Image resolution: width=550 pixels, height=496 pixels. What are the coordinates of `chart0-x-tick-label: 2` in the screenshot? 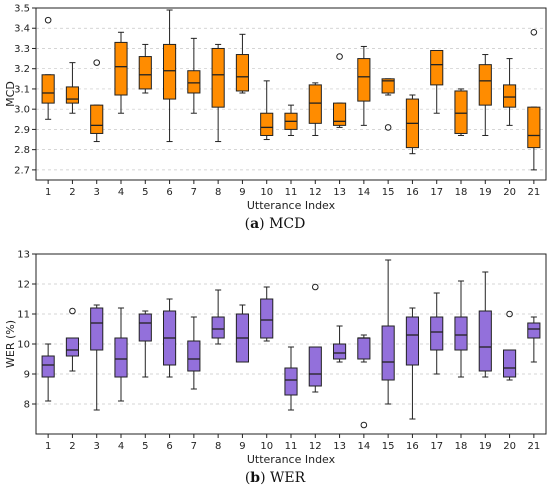 It's located at (72, 192).